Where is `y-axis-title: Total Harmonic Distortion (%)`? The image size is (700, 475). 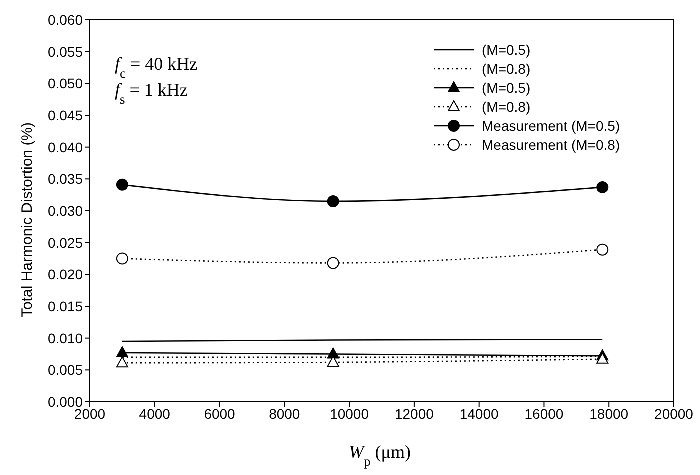
y-axis-title: Total Harmonic Distortion (%) is located at coordinates (27, 220).